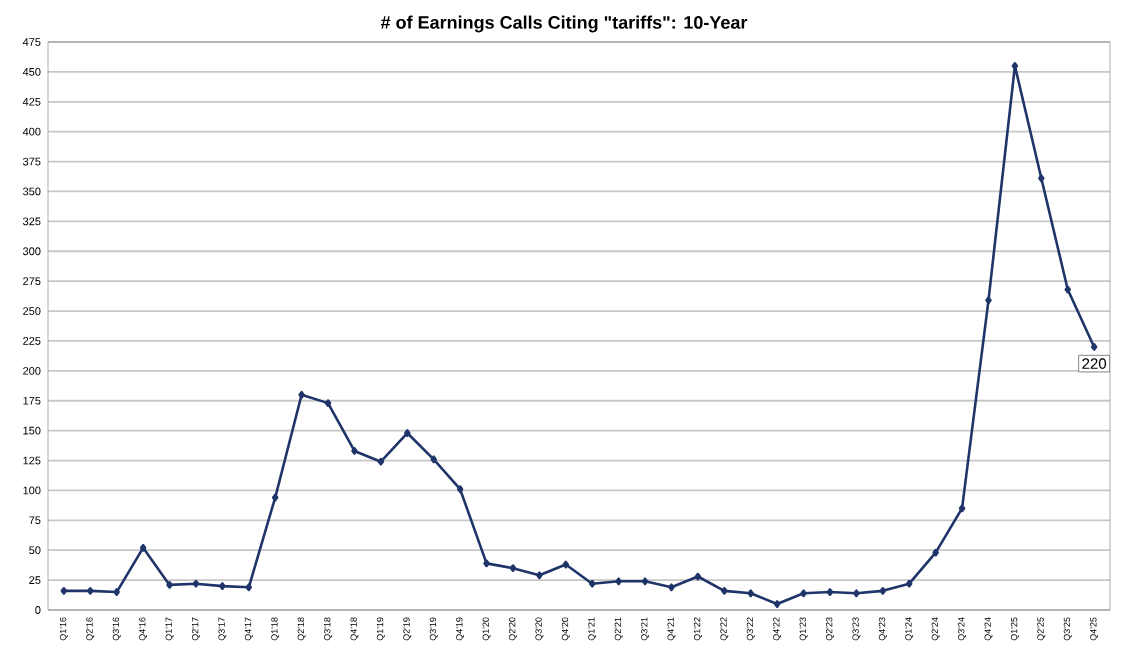 The width and height of the screenshot is (1130, 650). What do you see at coordinates (564, 24) in the screenshot?
I see `chart-title: # of Earnings Calls Citing "tariffs": 10-Year` at bounding box center [564, 24].